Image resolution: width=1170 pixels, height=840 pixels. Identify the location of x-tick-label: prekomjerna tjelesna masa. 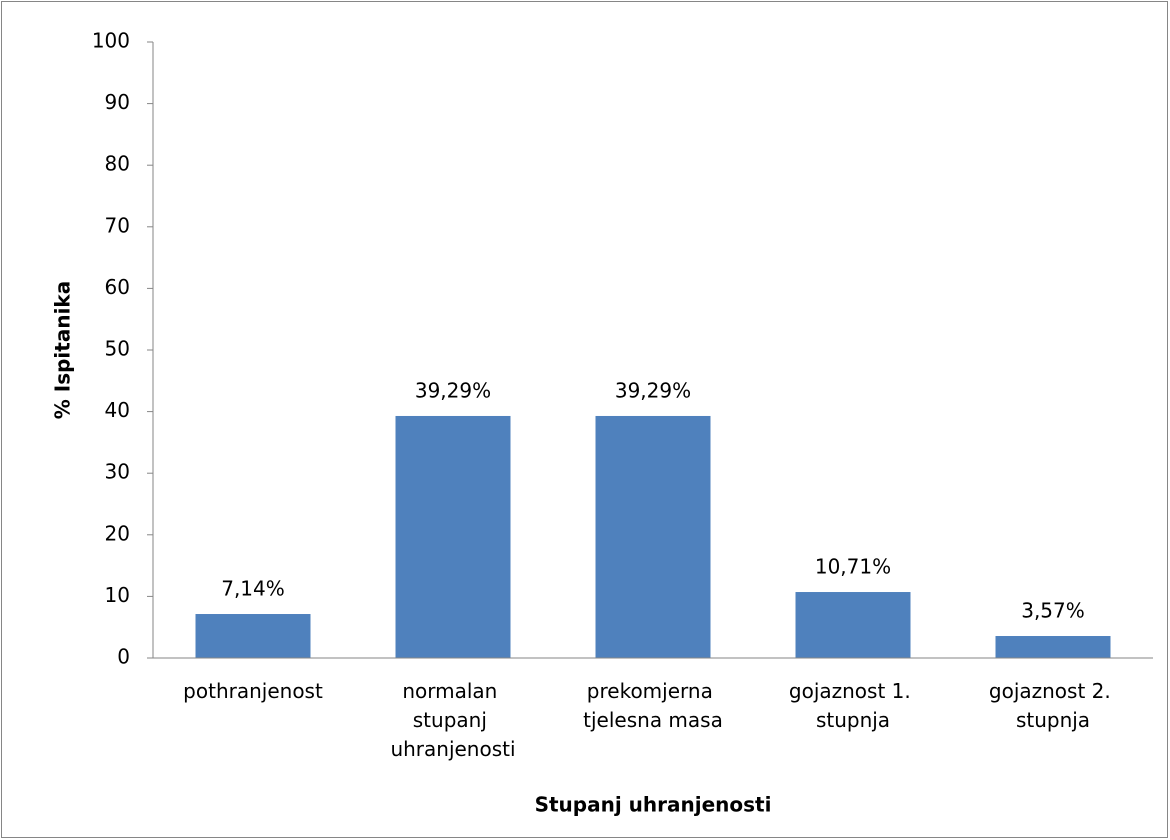
(653, 705).